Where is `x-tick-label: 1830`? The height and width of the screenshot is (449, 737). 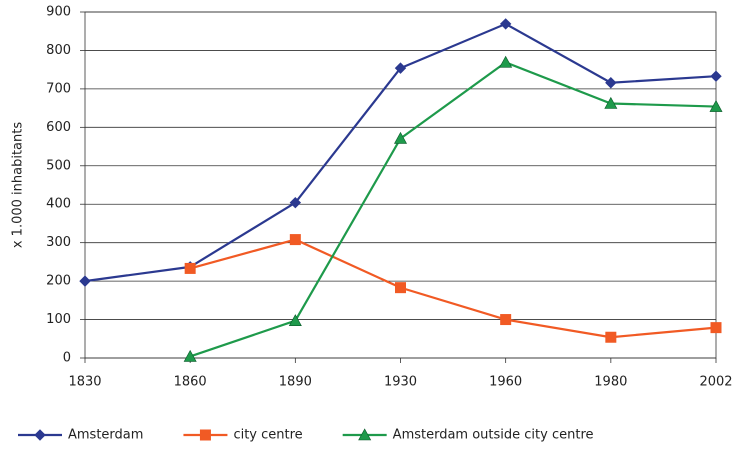
x-tick-label: 1830 is located at coordinates (84, 382).